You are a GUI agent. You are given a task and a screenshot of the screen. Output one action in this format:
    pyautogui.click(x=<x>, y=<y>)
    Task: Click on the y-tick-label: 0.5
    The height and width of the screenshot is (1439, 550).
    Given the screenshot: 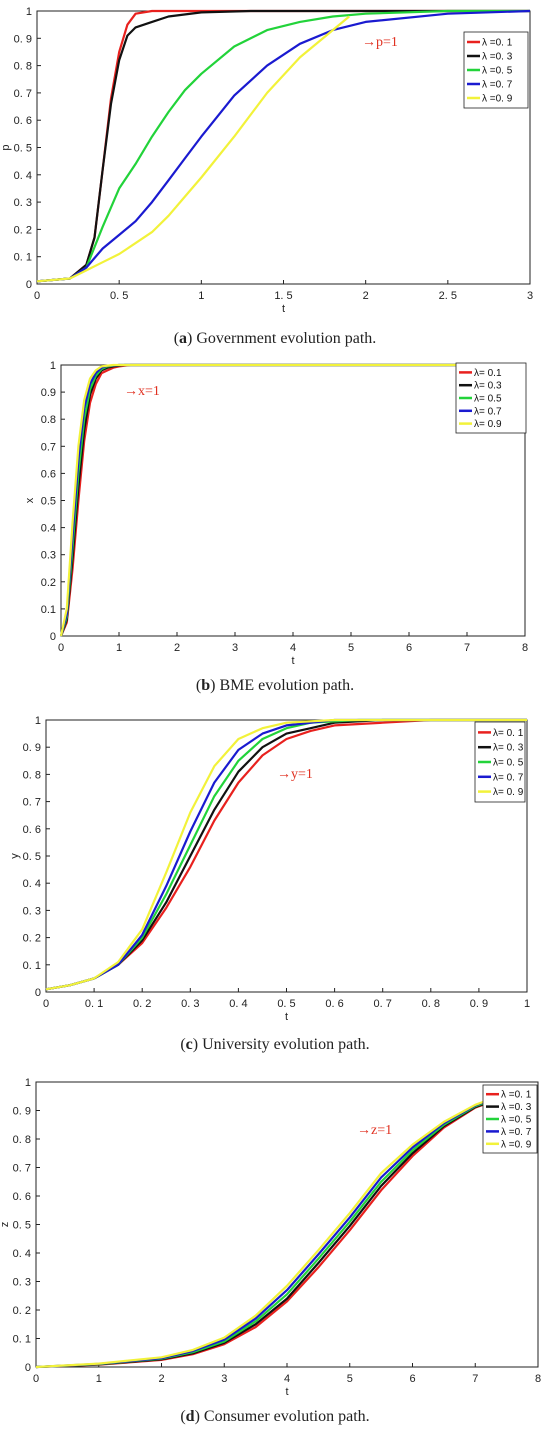 What is the action you would take?
    pyautogui.click(x=48, y=502)
    